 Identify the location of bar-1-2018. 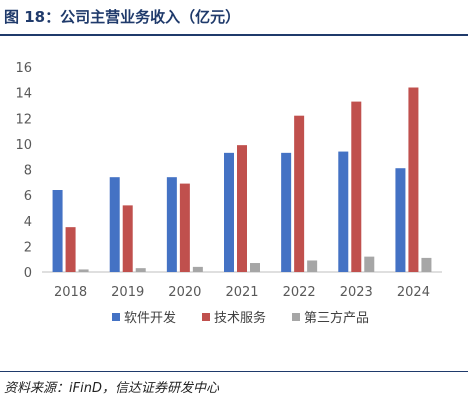
(57, 231).